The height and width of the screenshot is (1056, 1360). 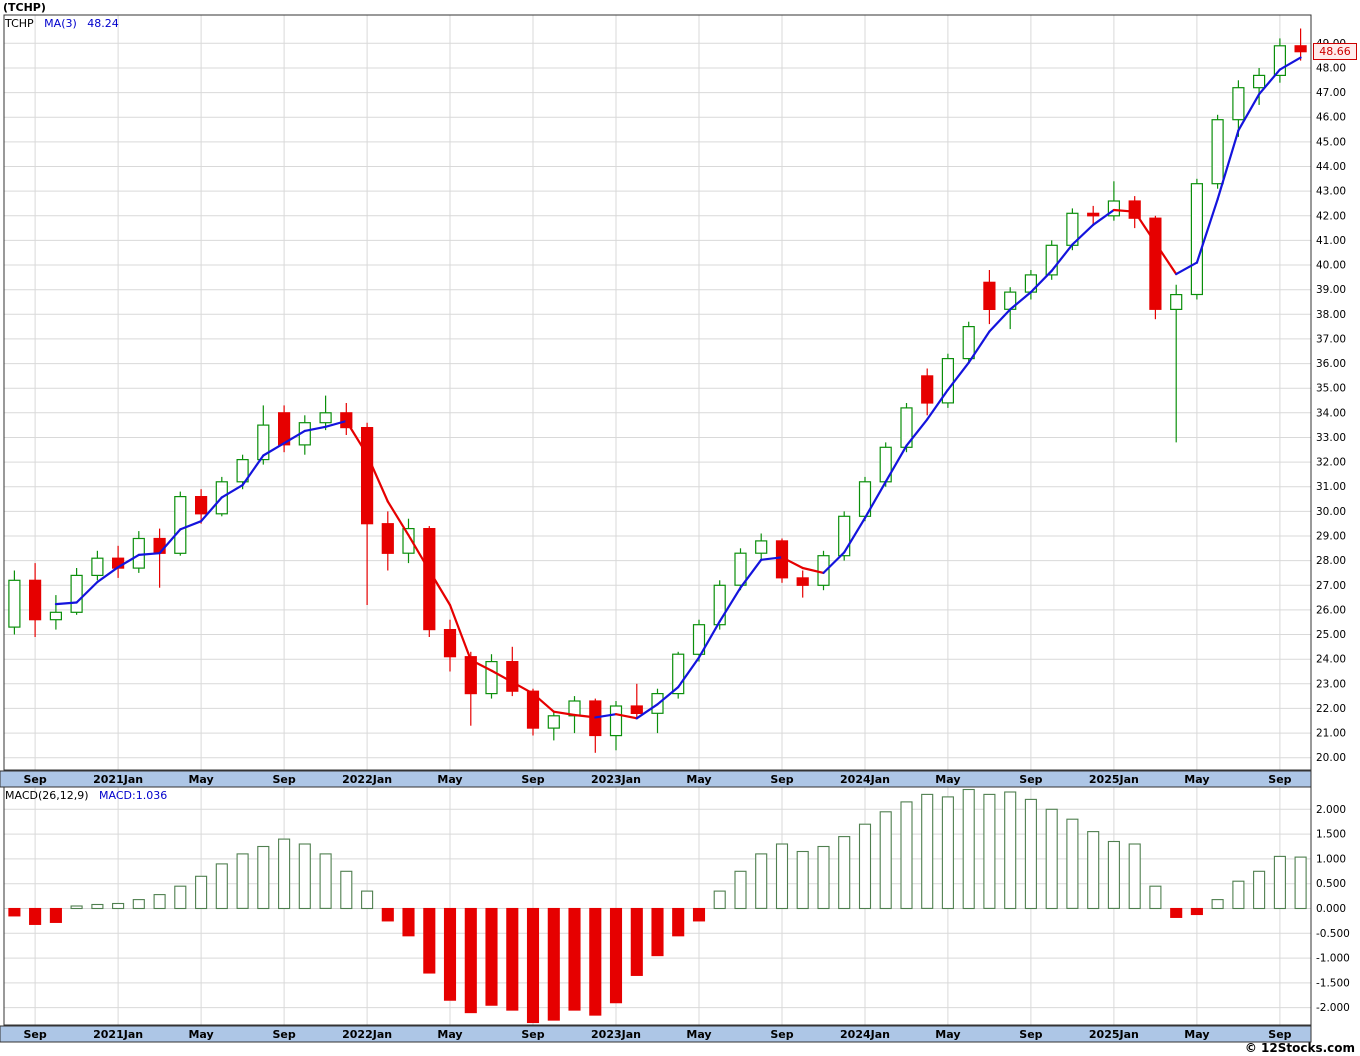 What do you see at coordinates (1331, 709) in the screenshot?
I see `price-tick-label: 22.00` at bounding box center [1331, 709].